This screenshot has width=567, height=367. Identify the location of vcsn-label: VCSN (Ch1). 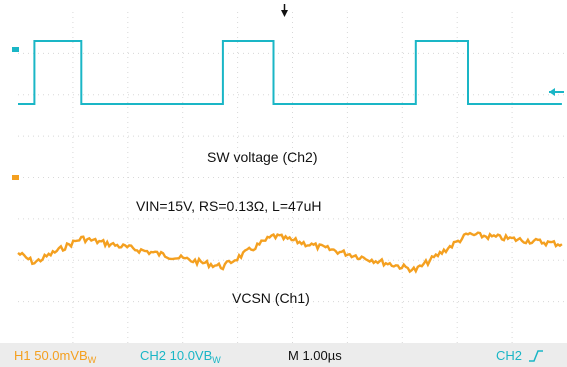
(271, 298).